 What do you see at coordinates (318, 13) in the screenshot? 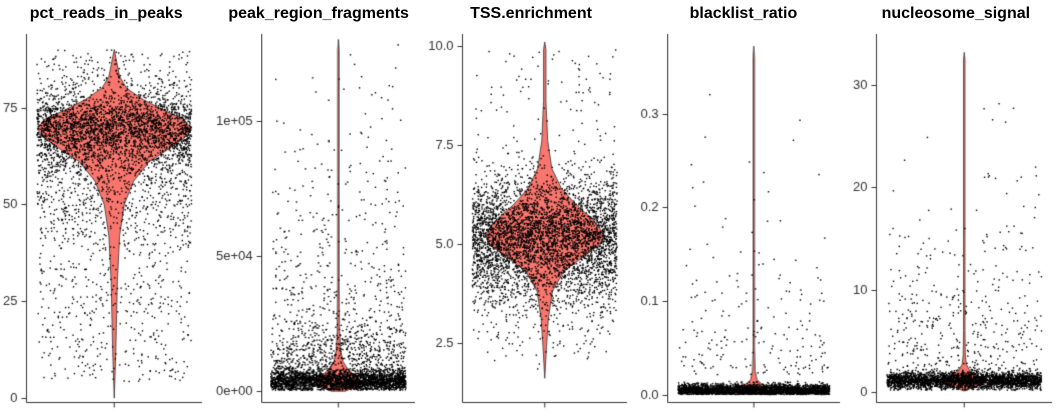
I see `panel-title-peak-region-fragments: peak_region_fragments` at bounding box center [318, 13].